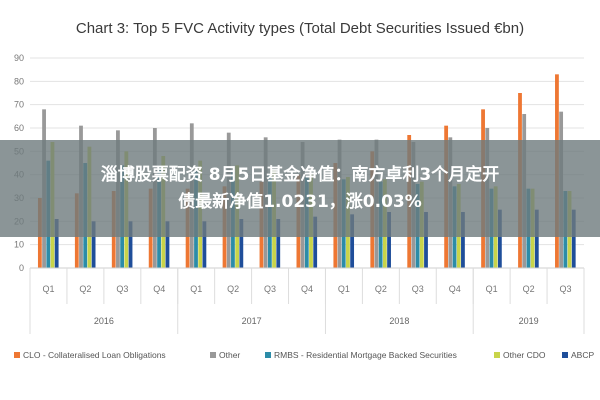 The image size is (600, 400). Describe the element at coordinates (104, 321) in the screenshot. I see `year-label: 2016` at that location.